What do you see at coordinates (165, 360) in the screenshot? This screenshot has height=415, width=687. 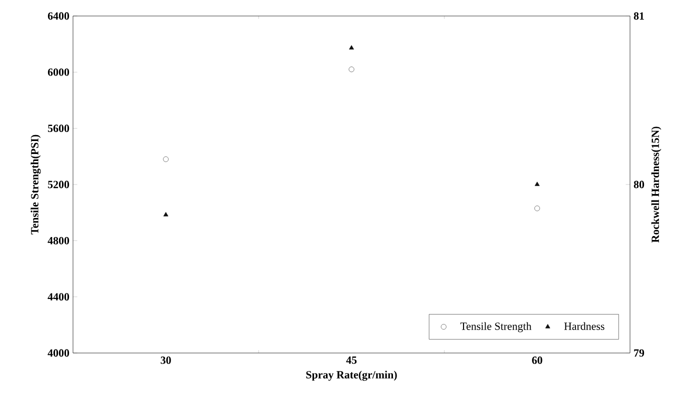 I see `x-tick-label: 30` at bounding box center [165, 360].